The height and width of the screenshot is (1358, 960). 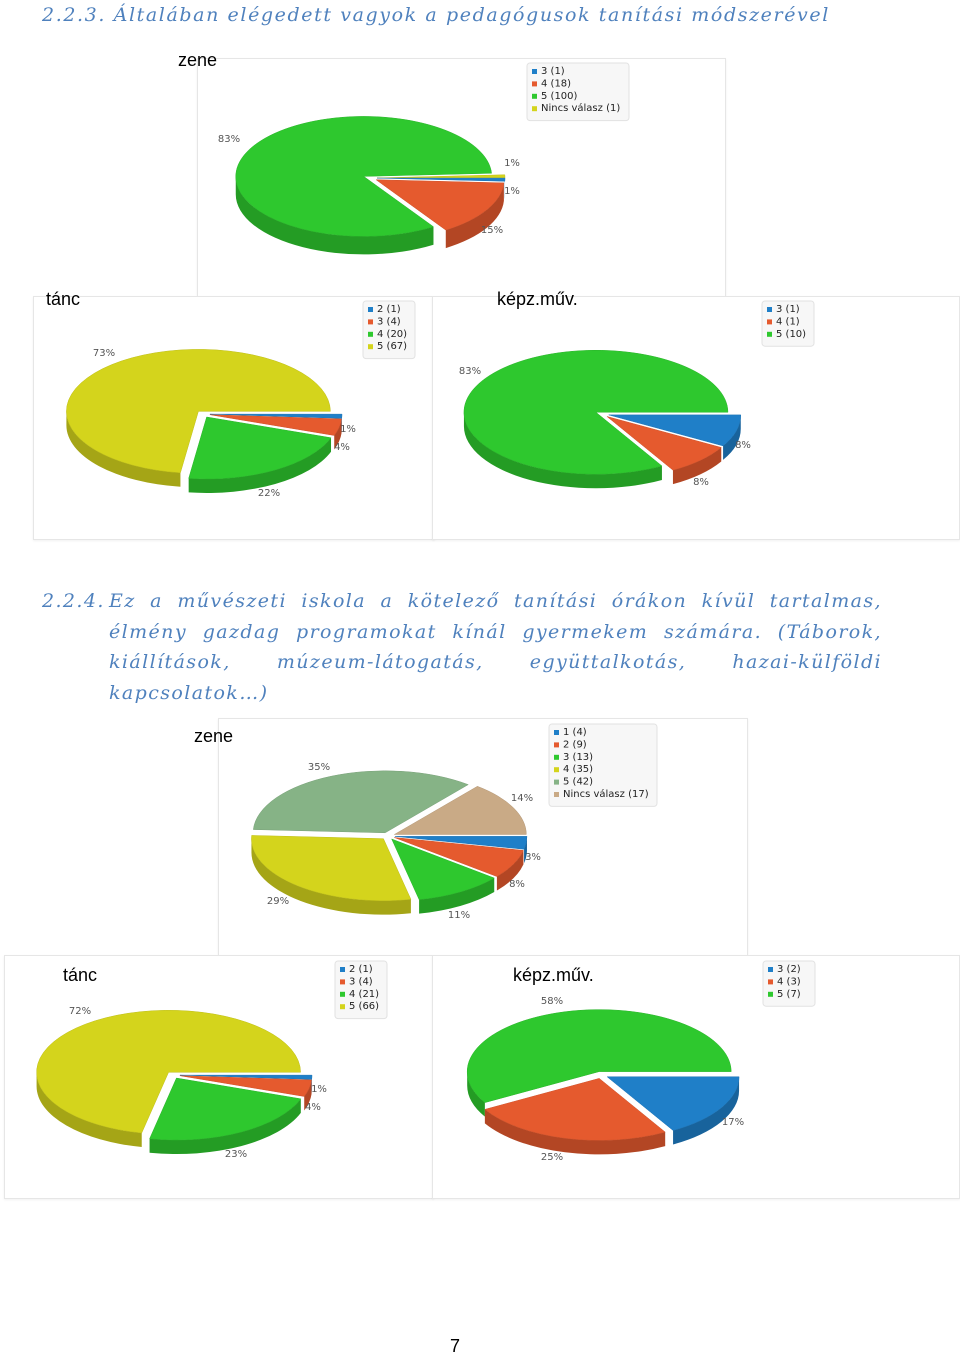 What do you see at coordinates (229, 139) in the screenshot?
I see `pie-label-s1_zene-2: 83%` at bounding box center [229, 139].